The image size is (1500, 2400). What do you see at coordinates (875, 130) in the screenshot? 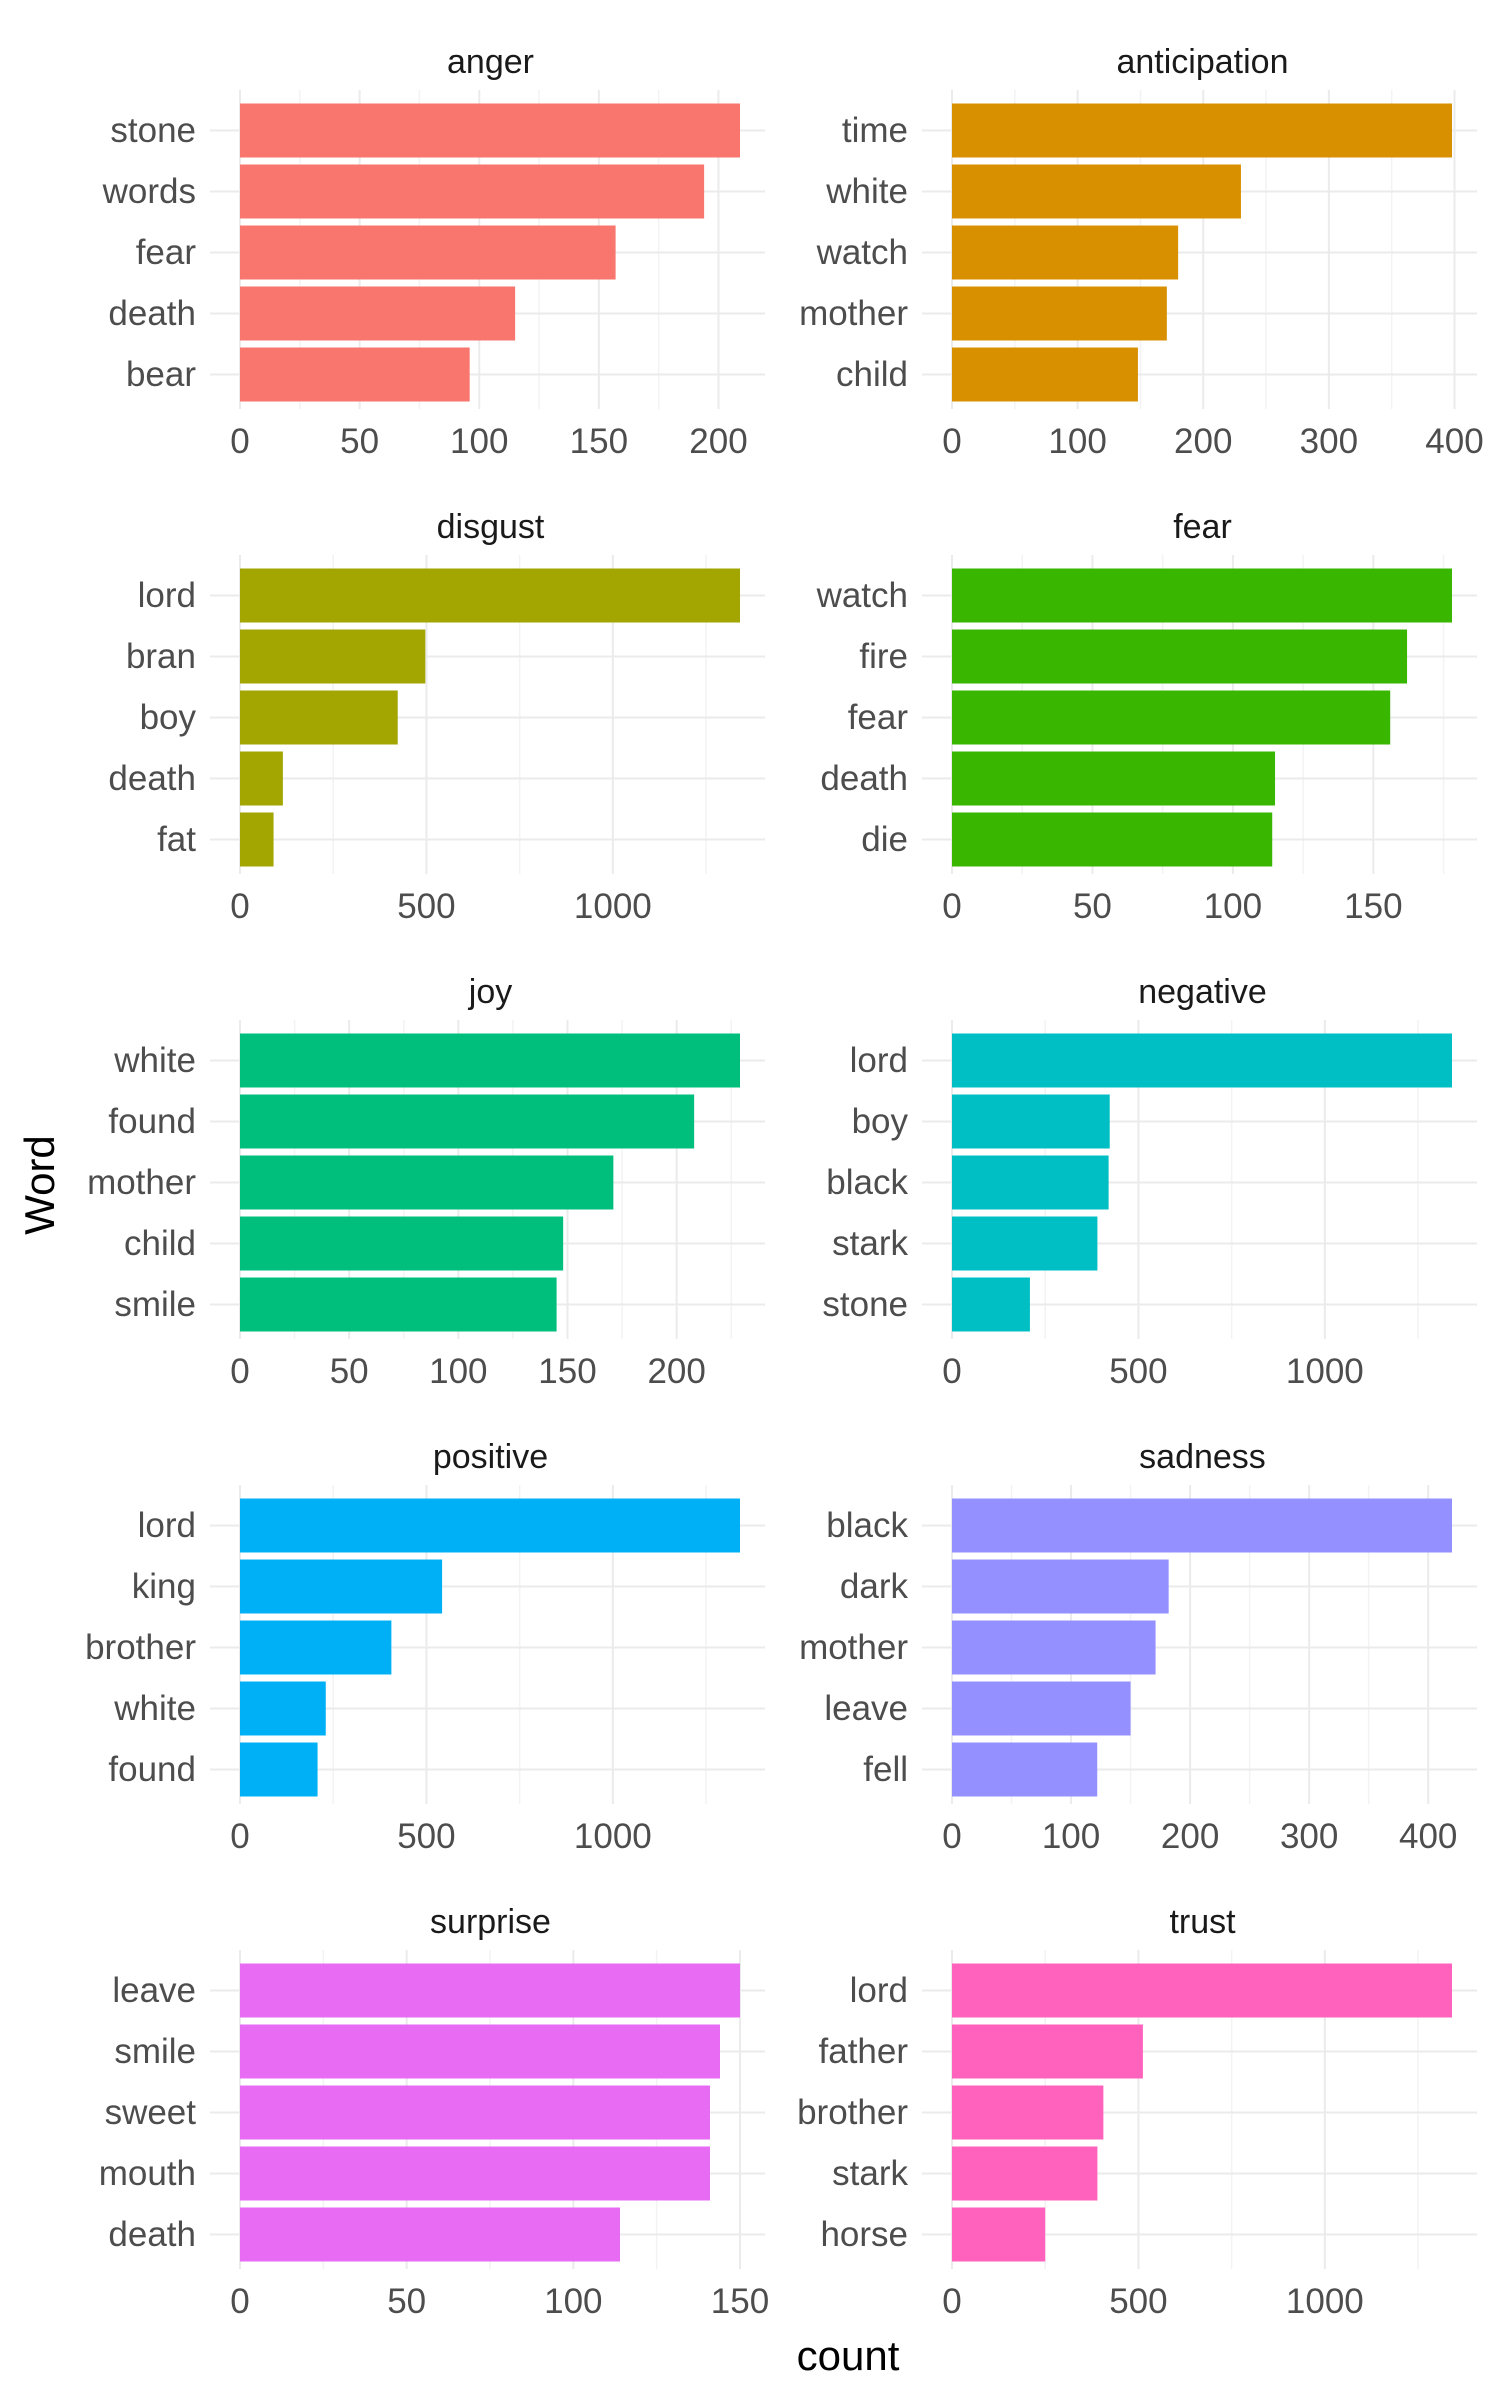
I see `category-label: time` at bounding box center [875, 130].